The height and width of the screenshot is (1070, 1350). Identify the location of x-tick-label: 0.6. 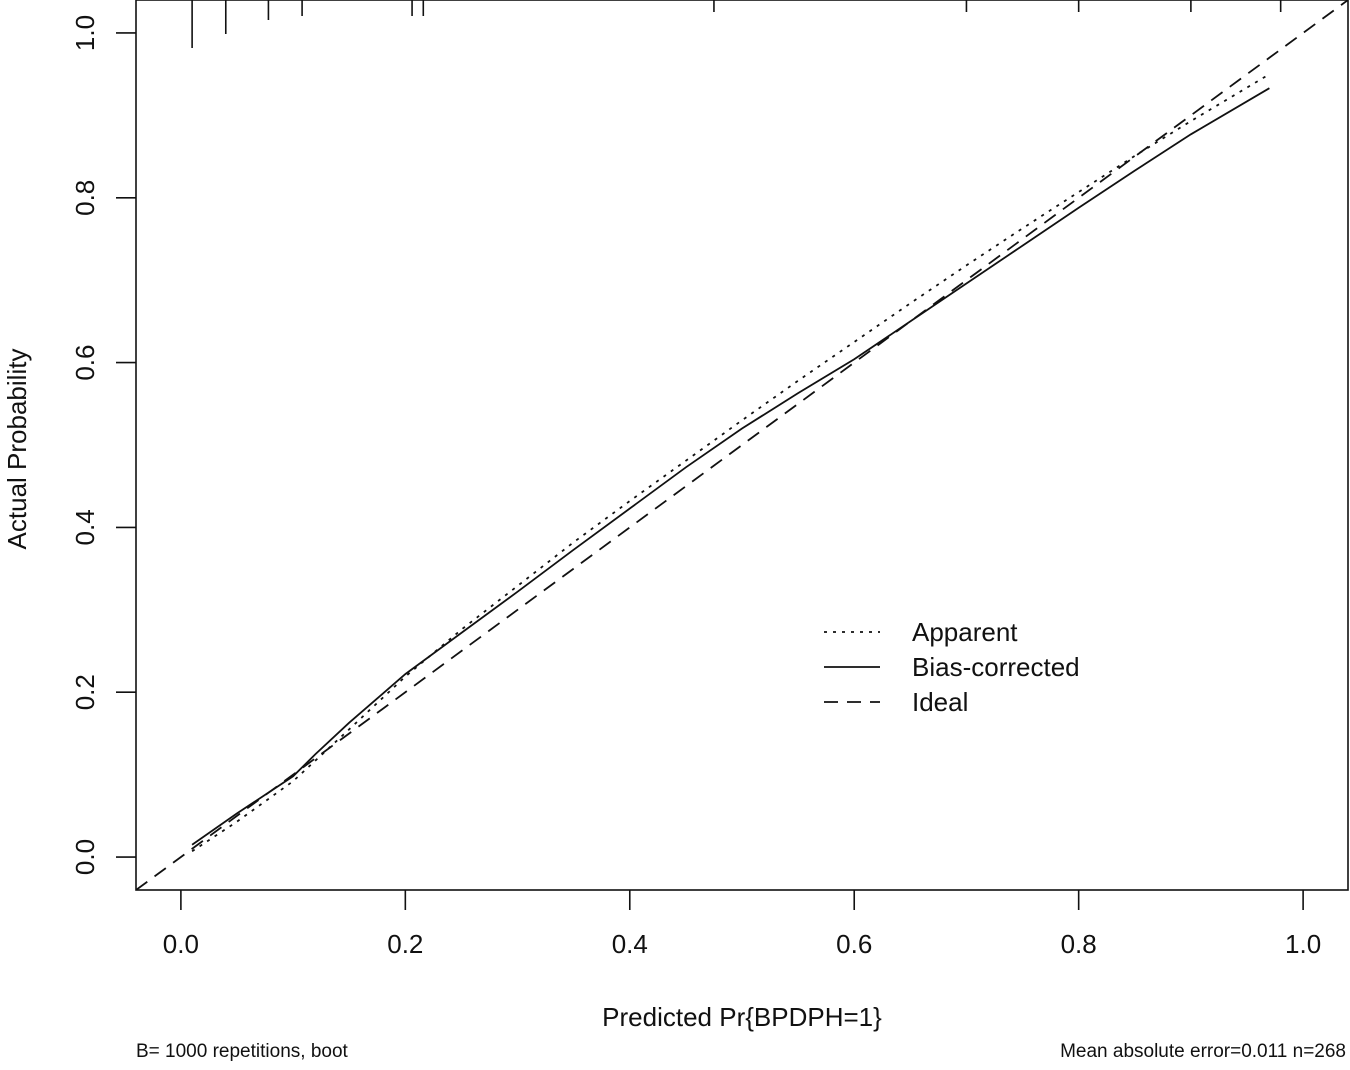
(854, 944).